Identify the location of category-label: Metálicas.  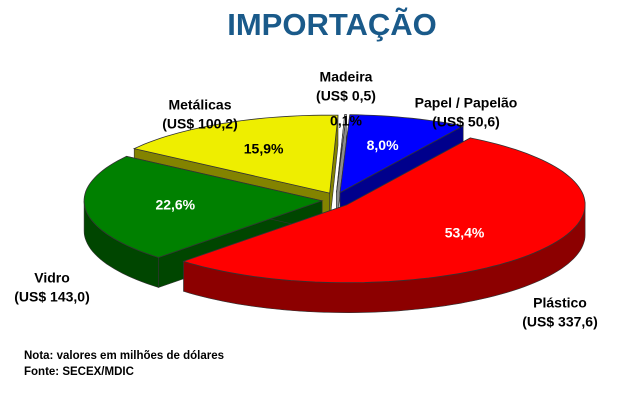
(199, 105).